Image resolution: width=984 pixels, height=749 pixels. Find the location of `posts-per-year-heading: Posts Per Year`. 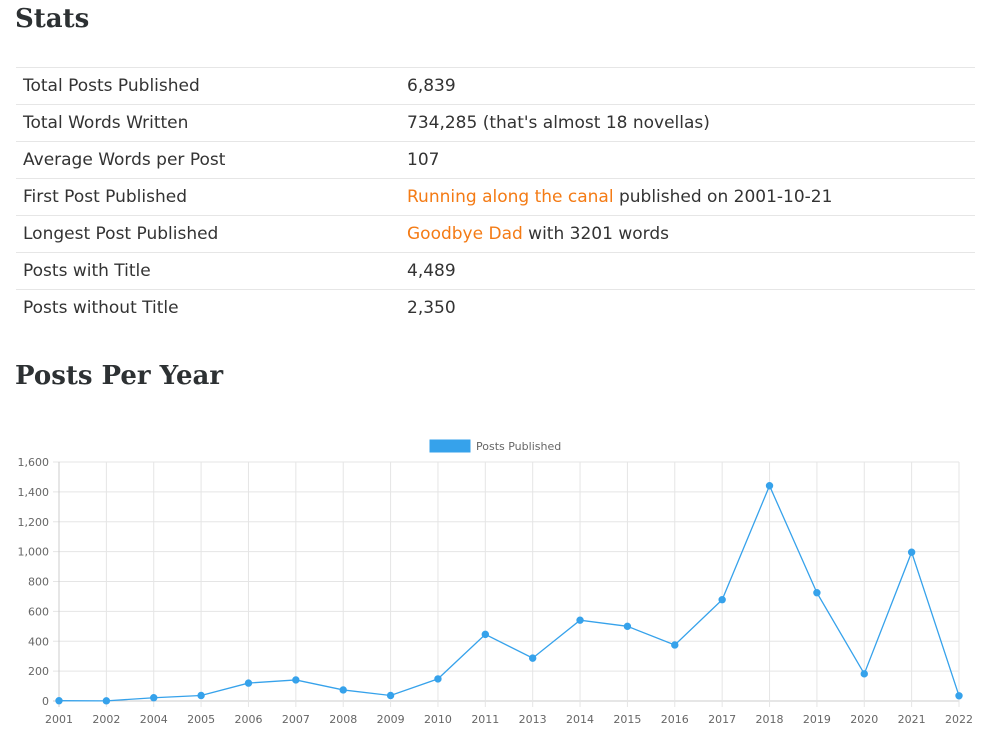

posts-per-year-heading: Posts Per Year is located at coordinates (119, 376).